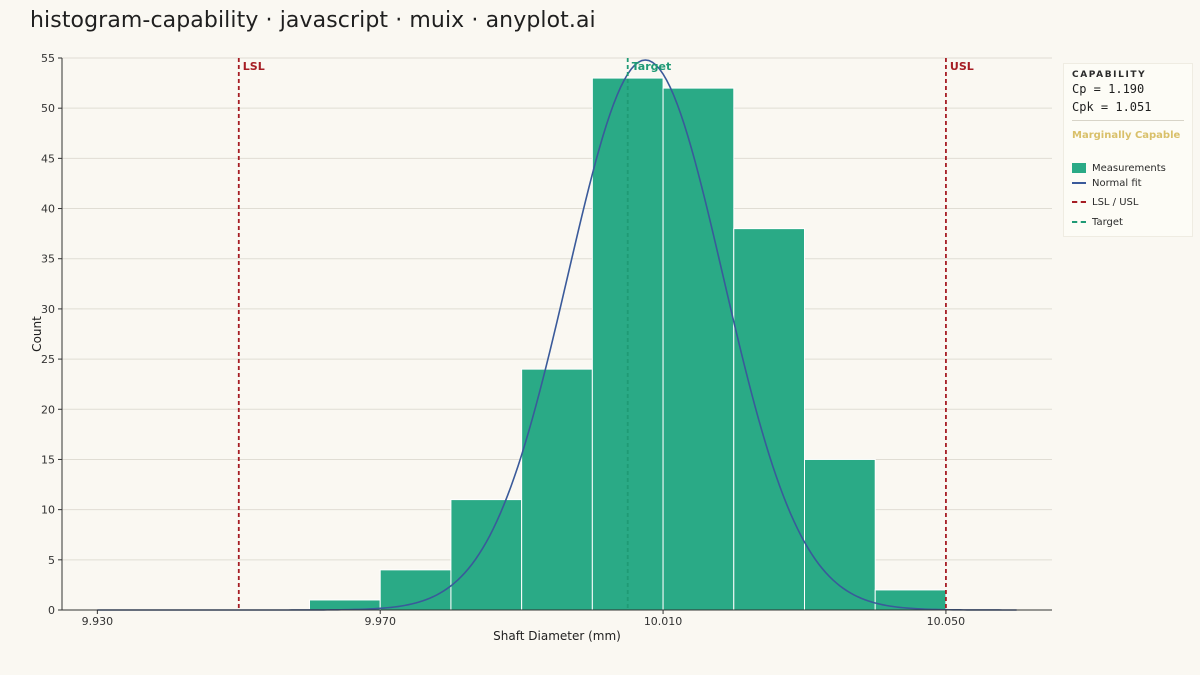 The image size is (1200, 675). Describe the element at coordinates (946, 621) in the screenshot. I see `x-tick-label: 10.050` at that location.